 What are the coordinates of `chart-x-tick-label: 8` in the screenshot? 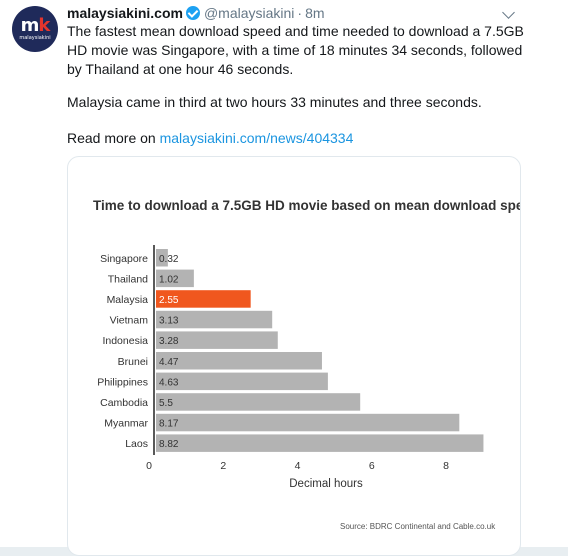 It's located at (446, 466).